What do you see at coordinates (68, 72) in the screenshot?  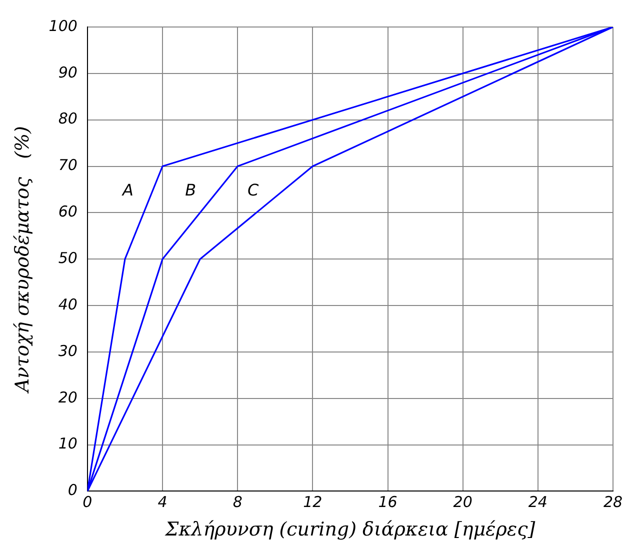 I see `y-tick-label: 90` at bounding box center [68, 72].